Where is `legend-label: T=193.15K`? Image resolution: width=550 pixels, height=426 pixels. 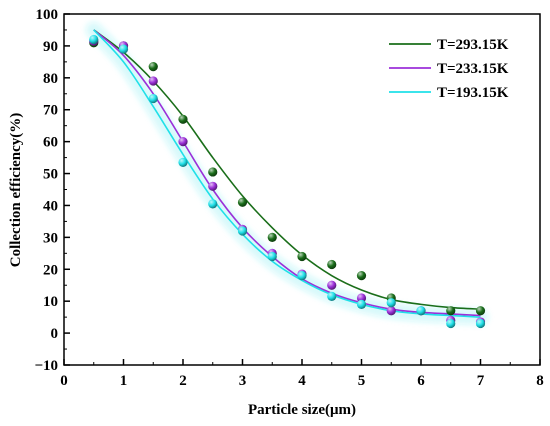
legend-label: T=193.15K is located at coordinates (473, 93).